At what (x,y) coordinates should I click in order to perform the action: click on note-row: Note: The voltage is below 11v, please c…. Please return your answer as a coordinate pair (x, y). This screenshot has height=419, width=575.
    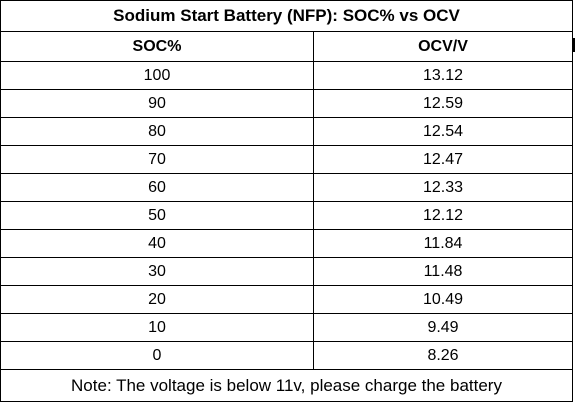
    Looking at the image, I should click on (287, 385).